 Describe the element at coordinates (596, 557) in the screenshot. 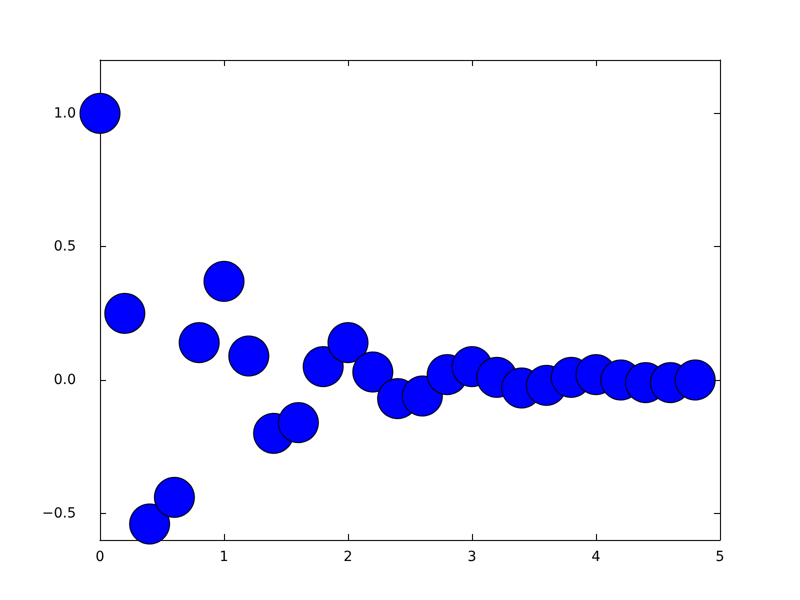

I see `x-tick-label: 4` at that location.